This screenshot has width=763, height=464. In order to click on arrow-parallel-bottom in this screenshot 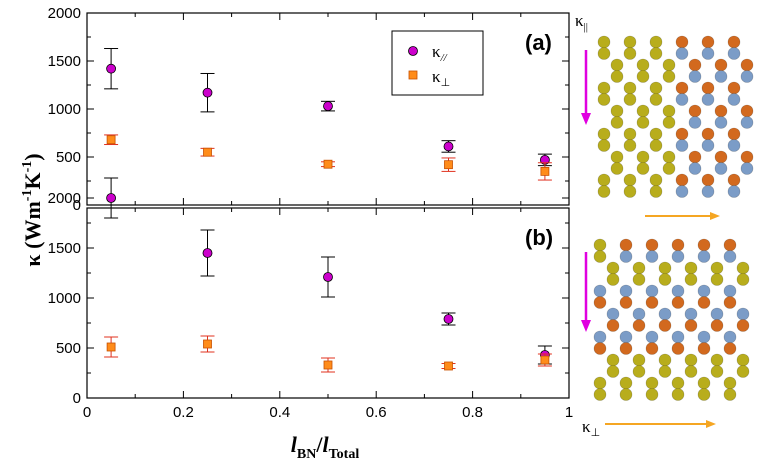, I will do `click(586, 292)`.